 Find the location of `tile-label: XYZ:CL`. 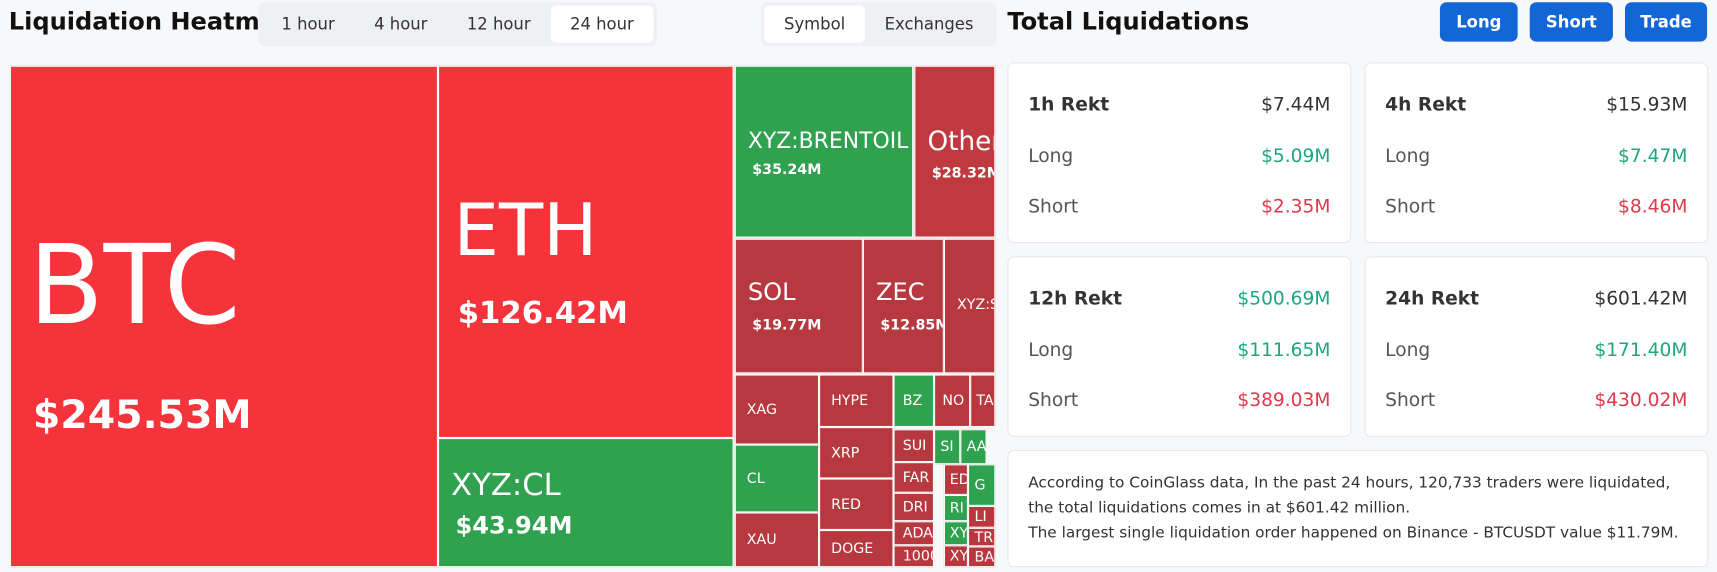

tile-label: XYZ:CL is located at coordinates (506, 484).